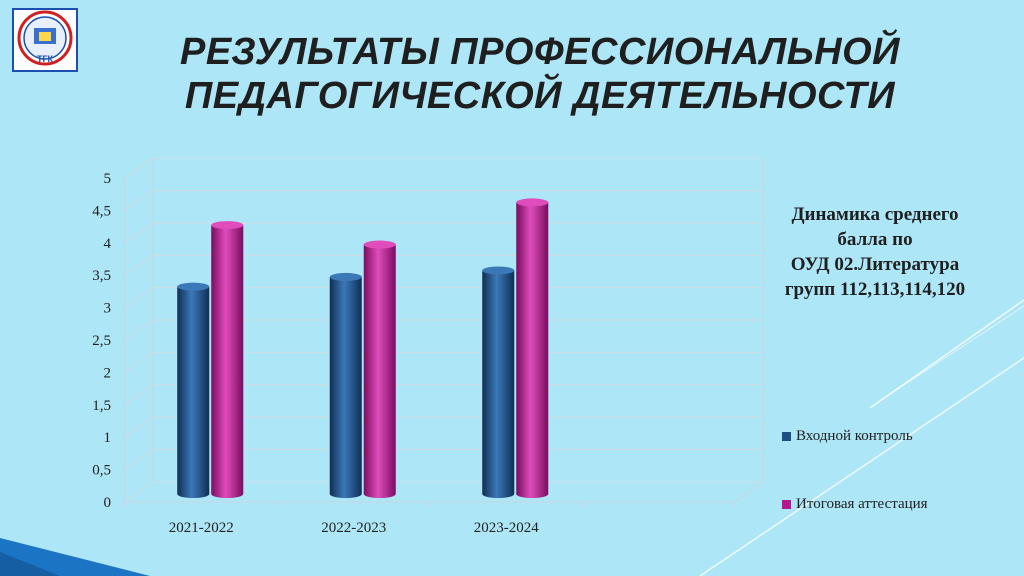  What do you see at coordinates (786, 436) in the screenshot?
I see `legend-swatch-series1` at bounding box center [786, 436].